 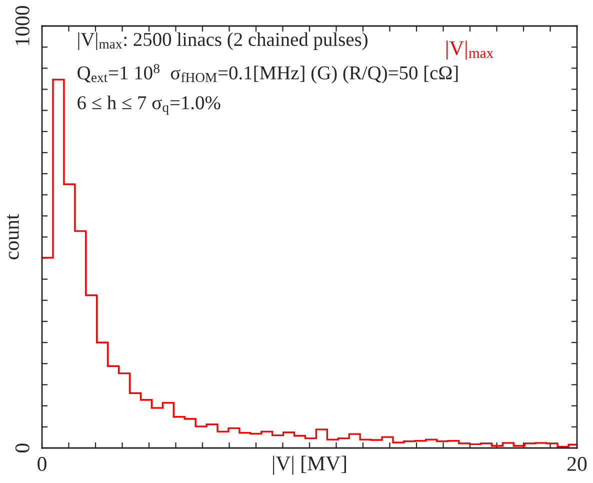 I want to click on annotation: |V|$_{max}$: 2500 linacs (2 chained pulses), so click(x=223, y=41).